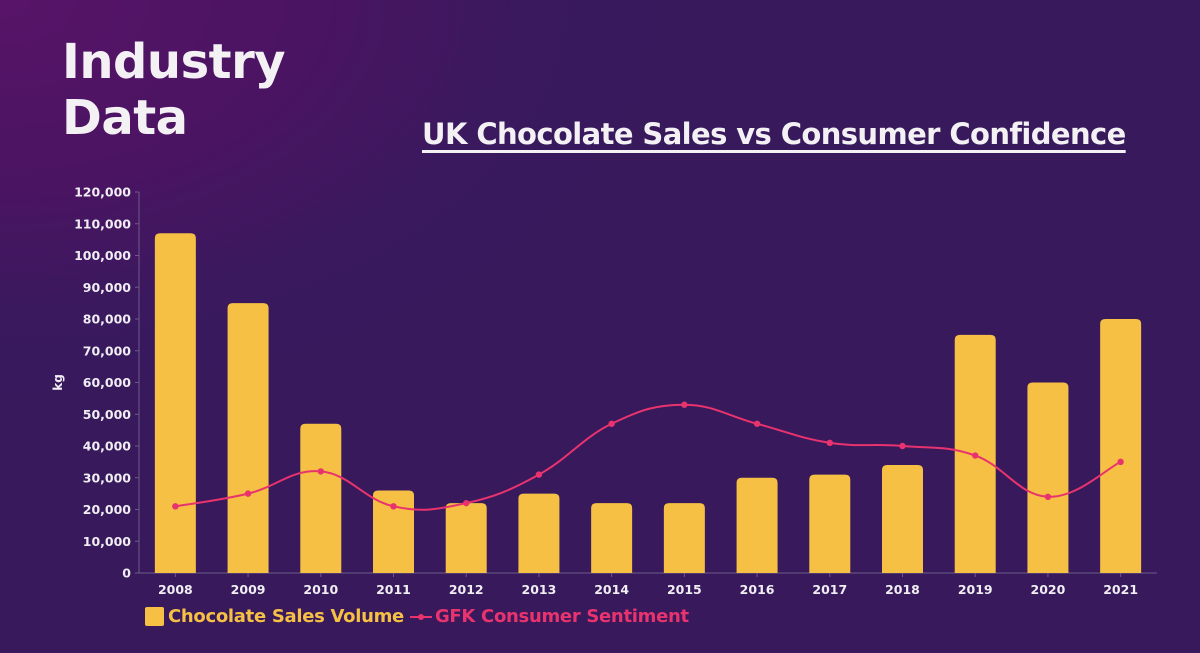  I want to click on y-tick-label: 50,000, so click(107, 414).